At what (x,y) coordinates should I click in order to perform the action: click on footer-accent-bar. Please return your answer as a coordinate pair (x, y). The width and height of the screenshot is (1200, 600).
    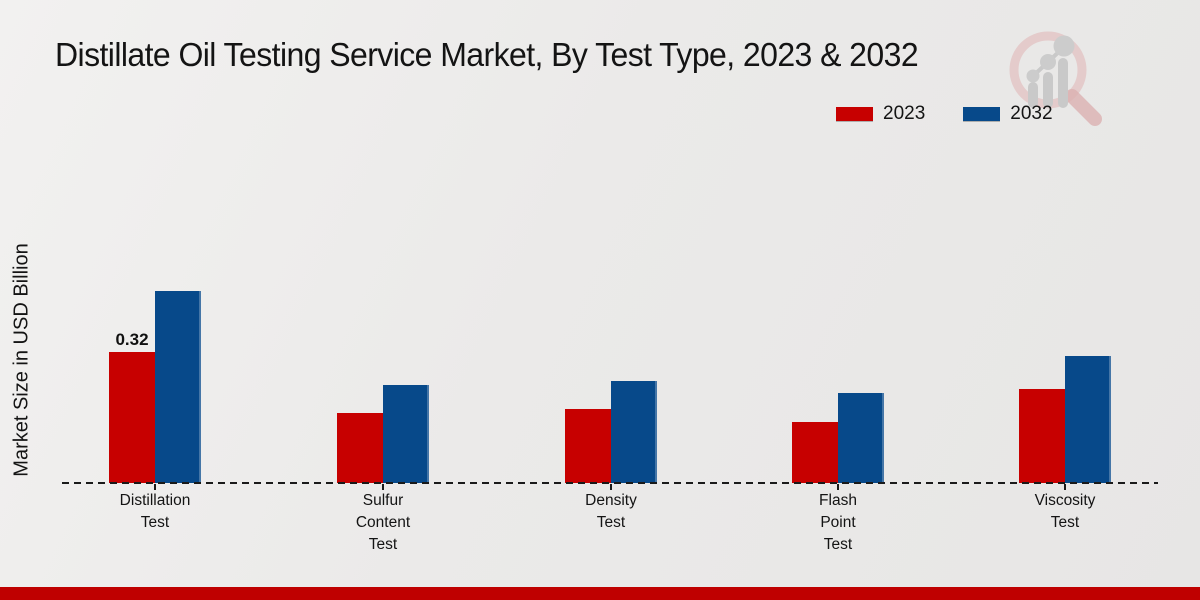
    Looking at the image, I should click on (600, 593).